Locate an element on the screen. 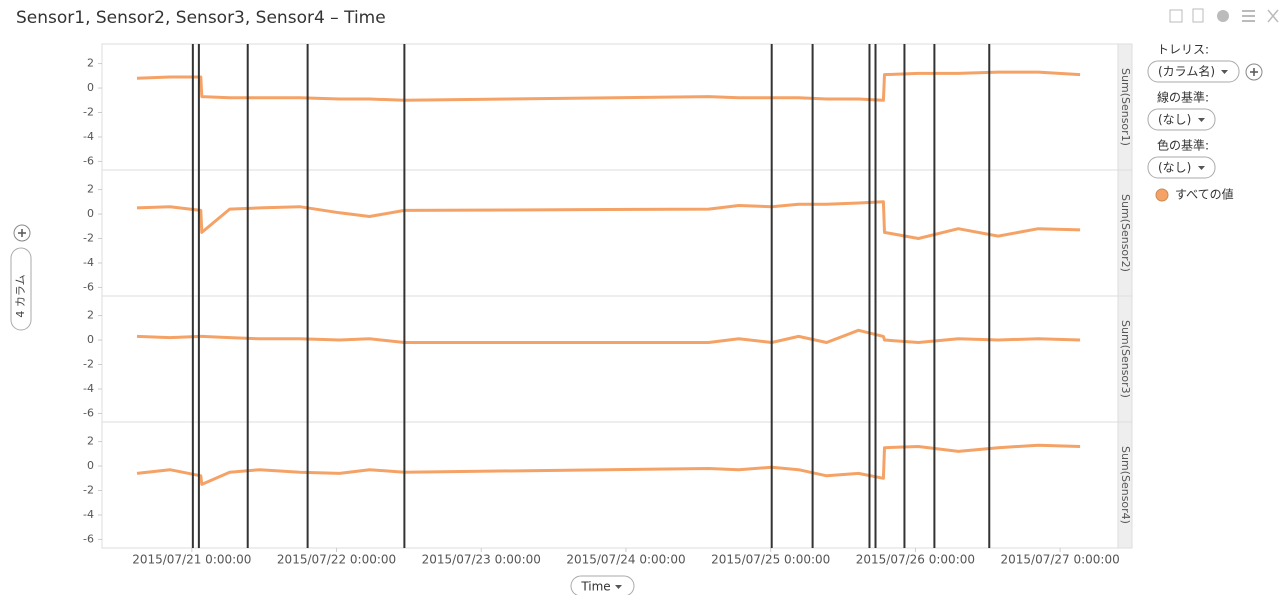  time-button: Time is located at coordinates (602, 586).